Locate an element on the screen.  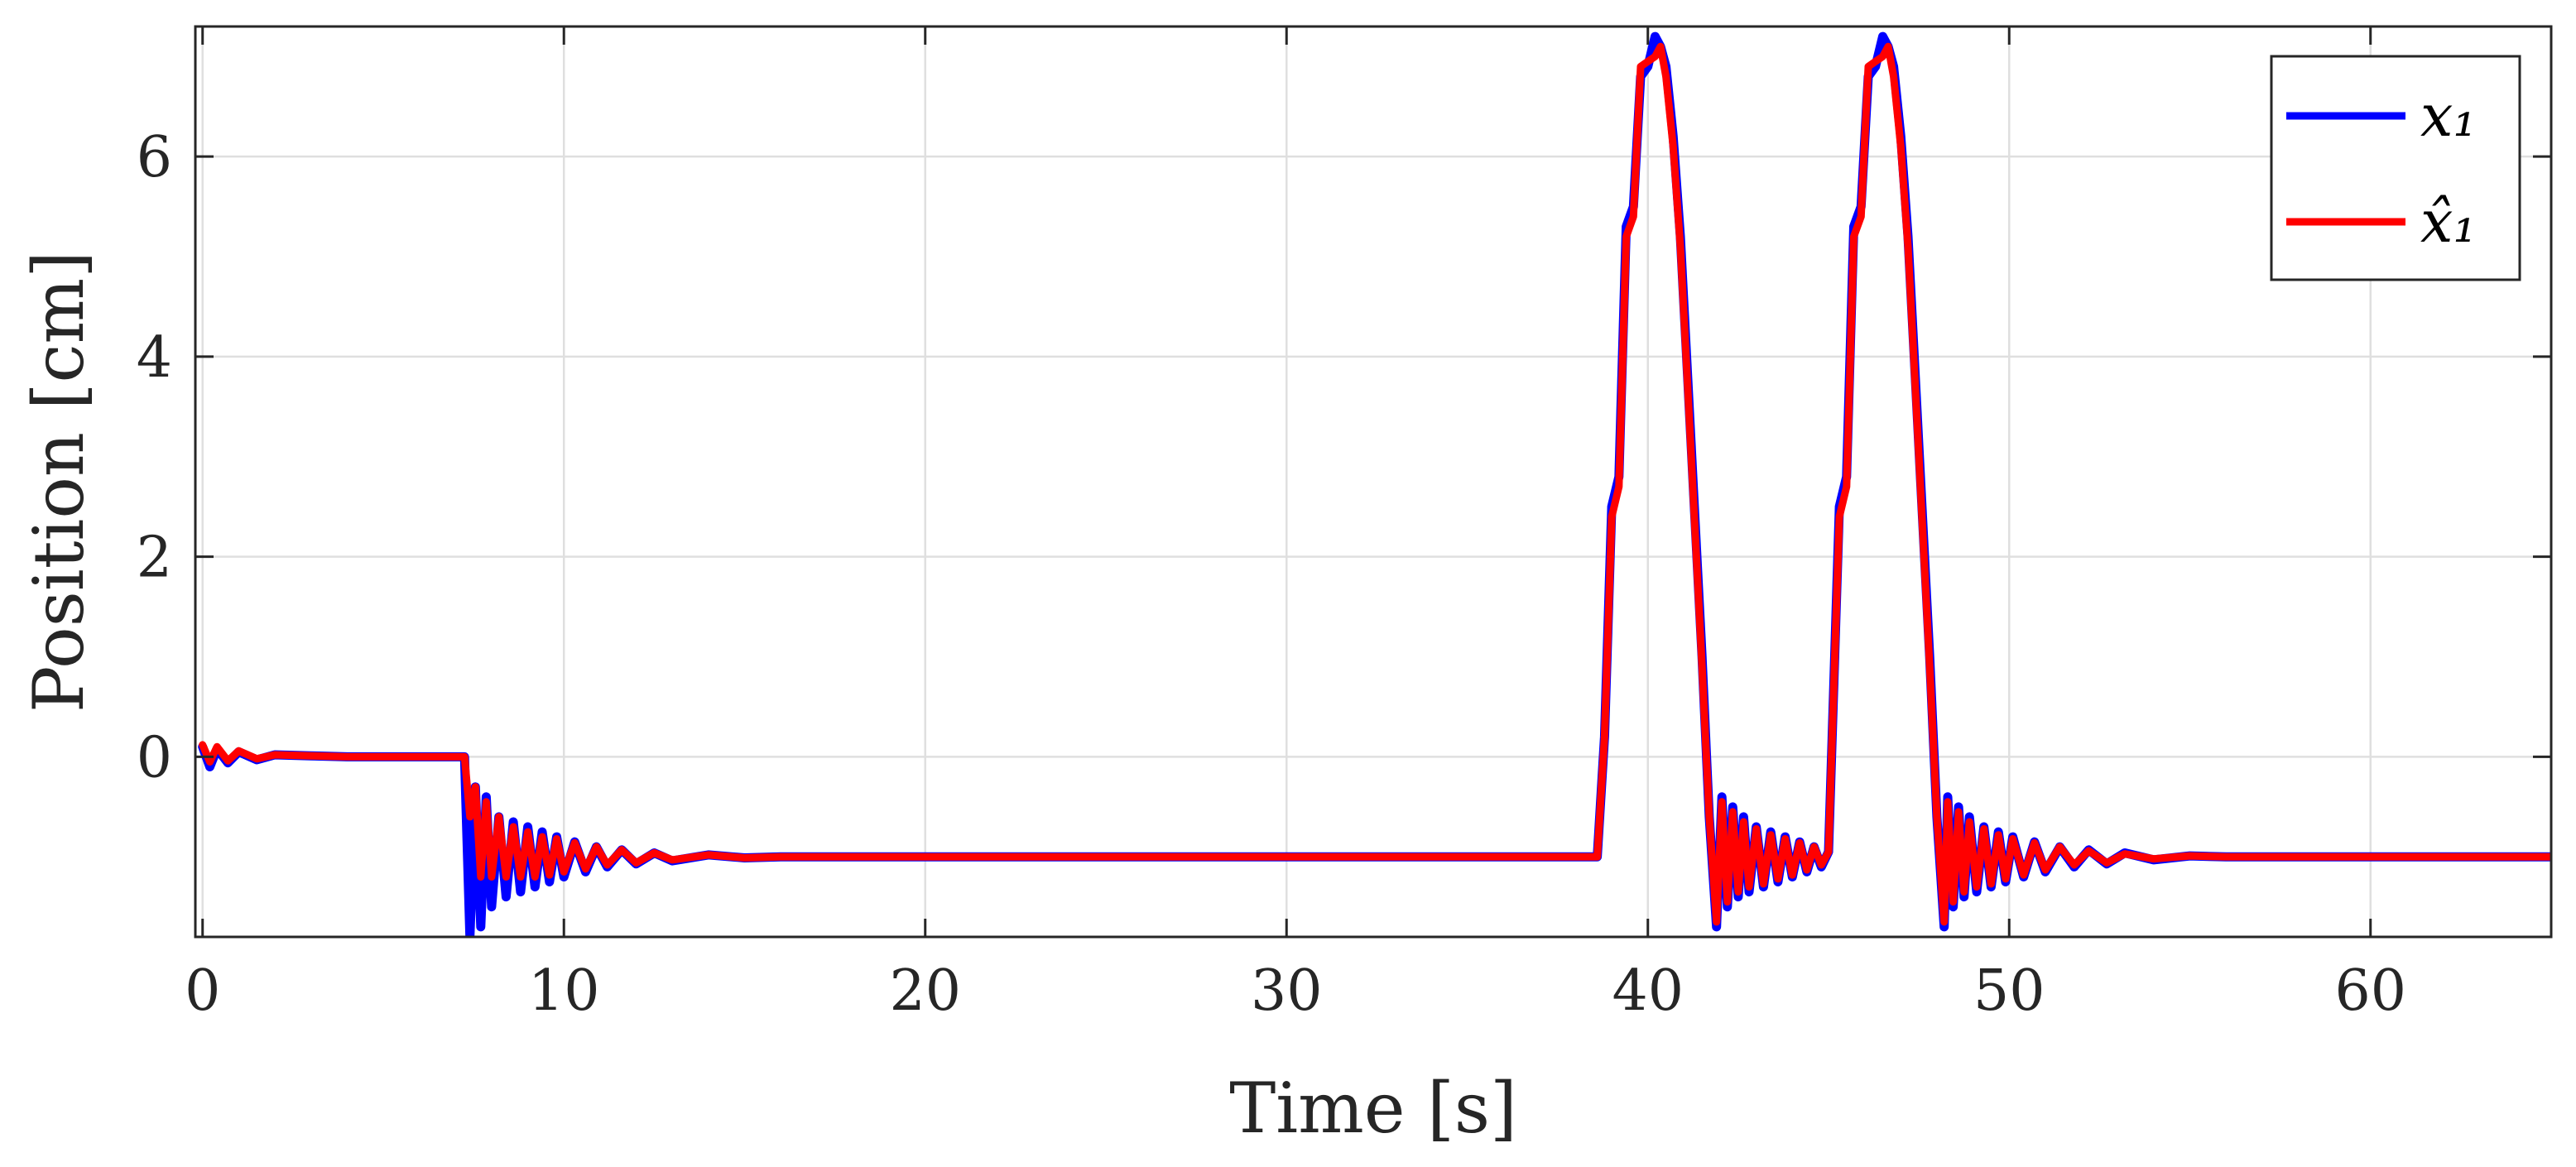
x-tick-label: 50 is located at coordinates (2009, 991).